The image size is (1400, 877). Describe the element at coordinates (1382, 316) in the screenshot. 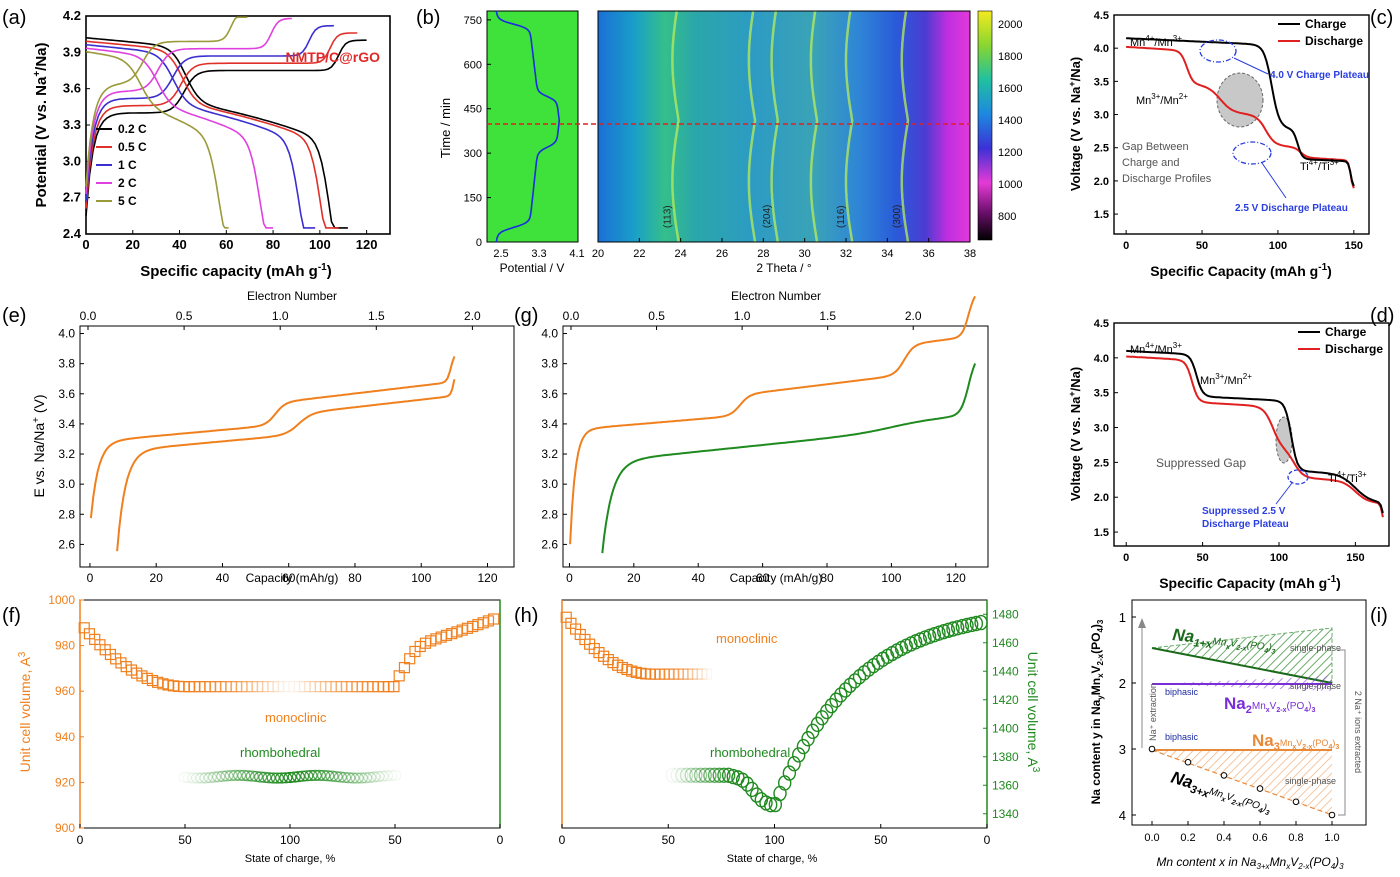

I see `panel-d-tag: (d)` at that location.